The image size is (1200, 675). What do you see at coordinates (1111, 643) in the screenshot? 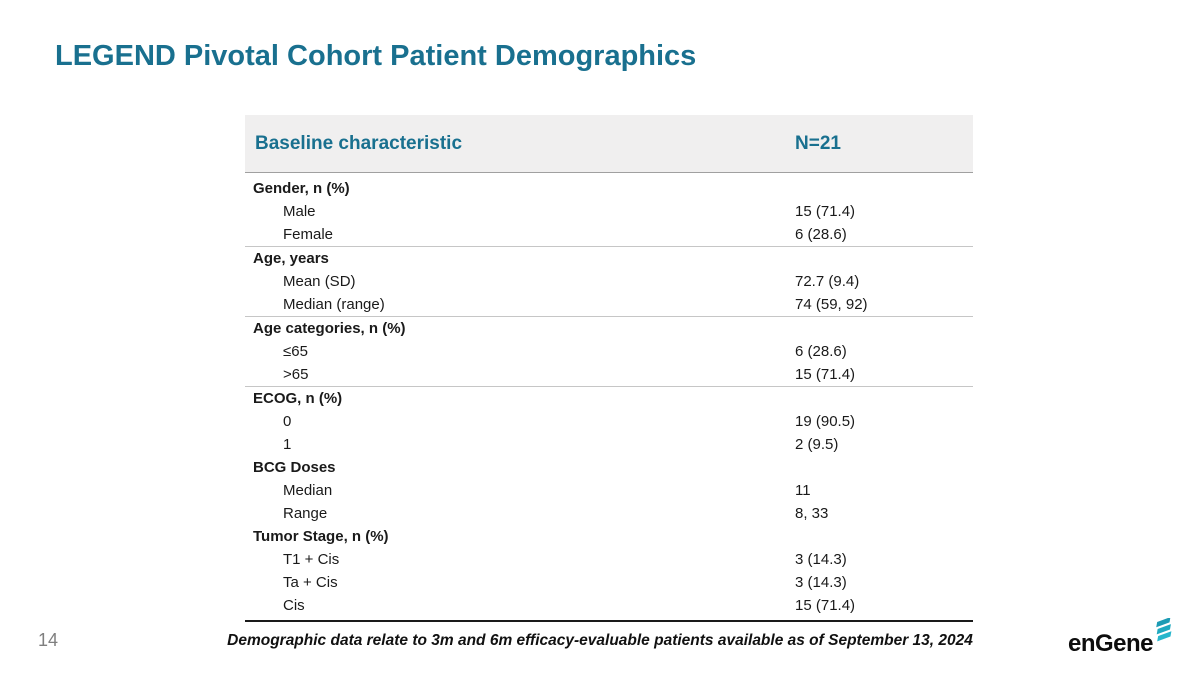
I see `engene-logo-text: enGene` at bounding box center [1111, 643].